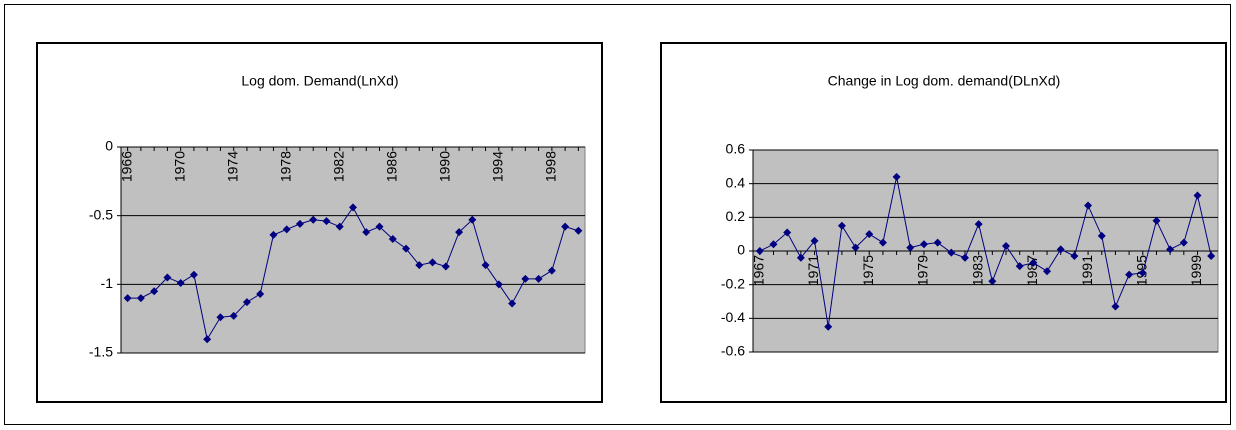 Image resolution: width=1236 pixels, height=430 pixels. Describe the element at coordinates (813, 270) in the screenshot. I see `x-tick-label: 1971` at that location.